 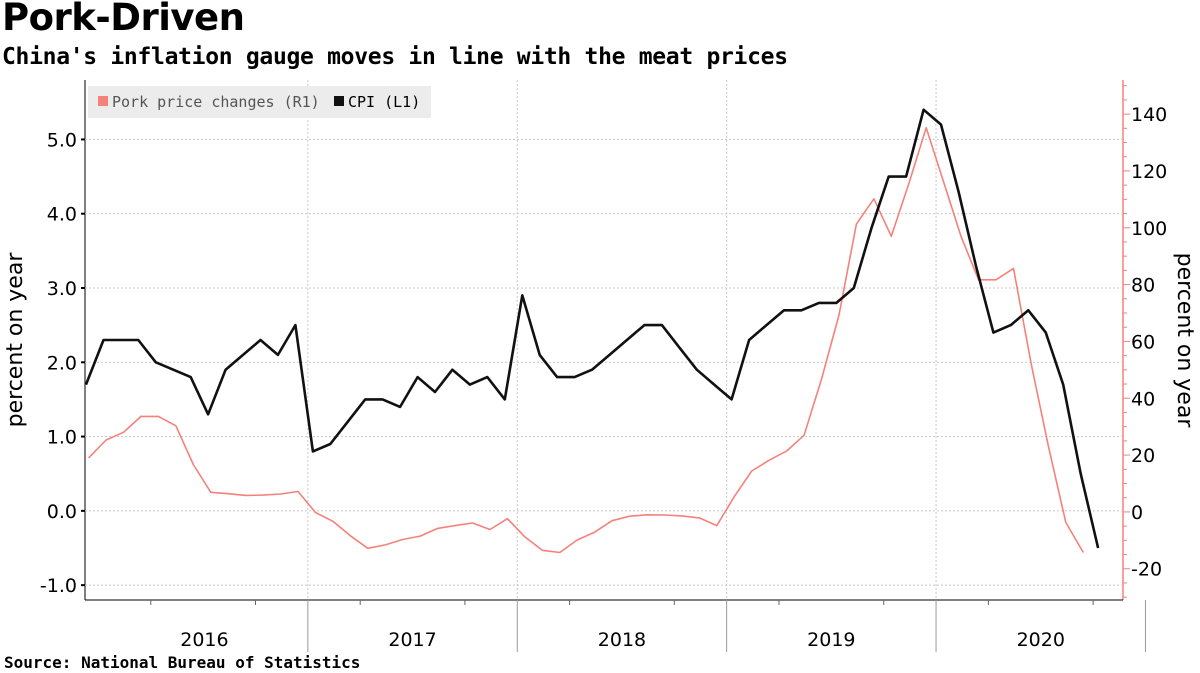 I want to click on left-tick-label: 5.0, so click(x=62, y=140).